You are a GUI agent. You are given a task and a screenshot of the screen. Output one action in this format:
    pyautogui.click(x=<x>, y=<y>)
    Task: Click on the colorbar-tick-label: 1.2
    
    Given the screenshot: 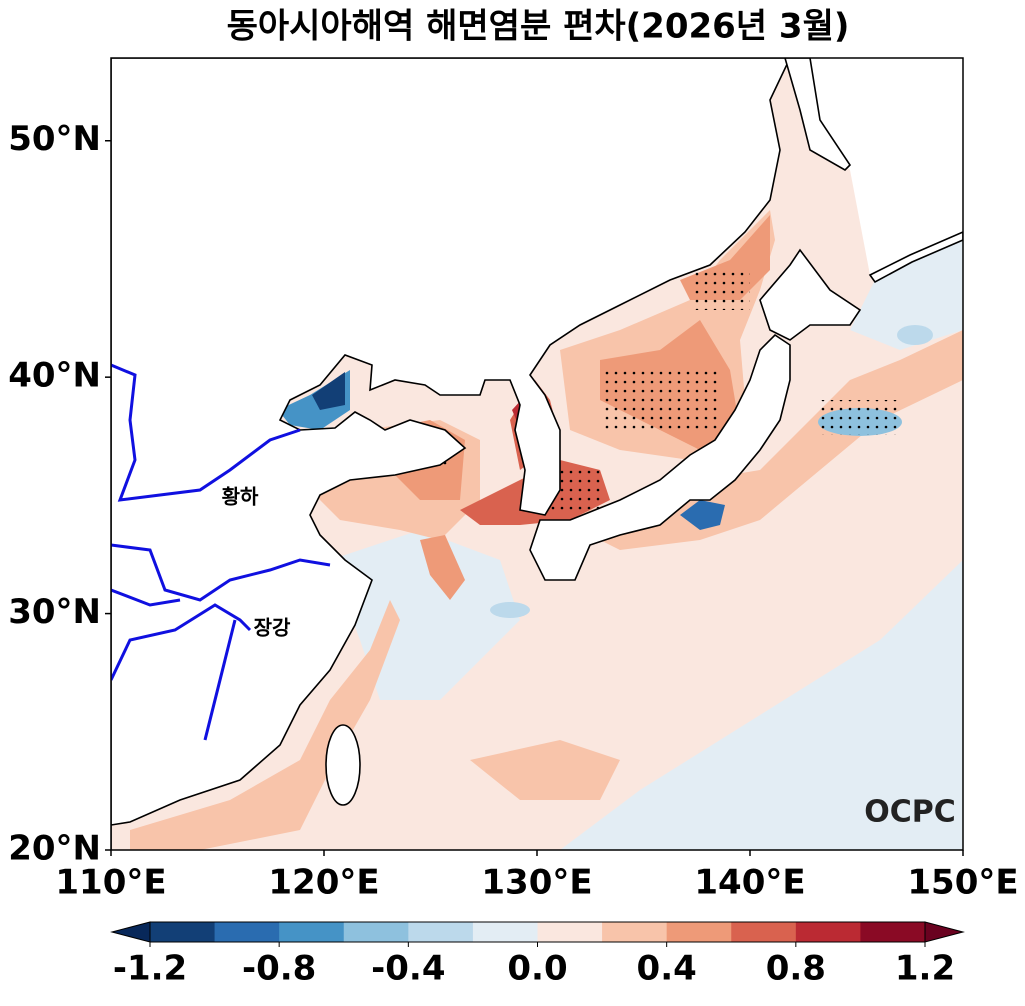 What is the action you would take?
    pyautogui.click(x=925, y=969)
    